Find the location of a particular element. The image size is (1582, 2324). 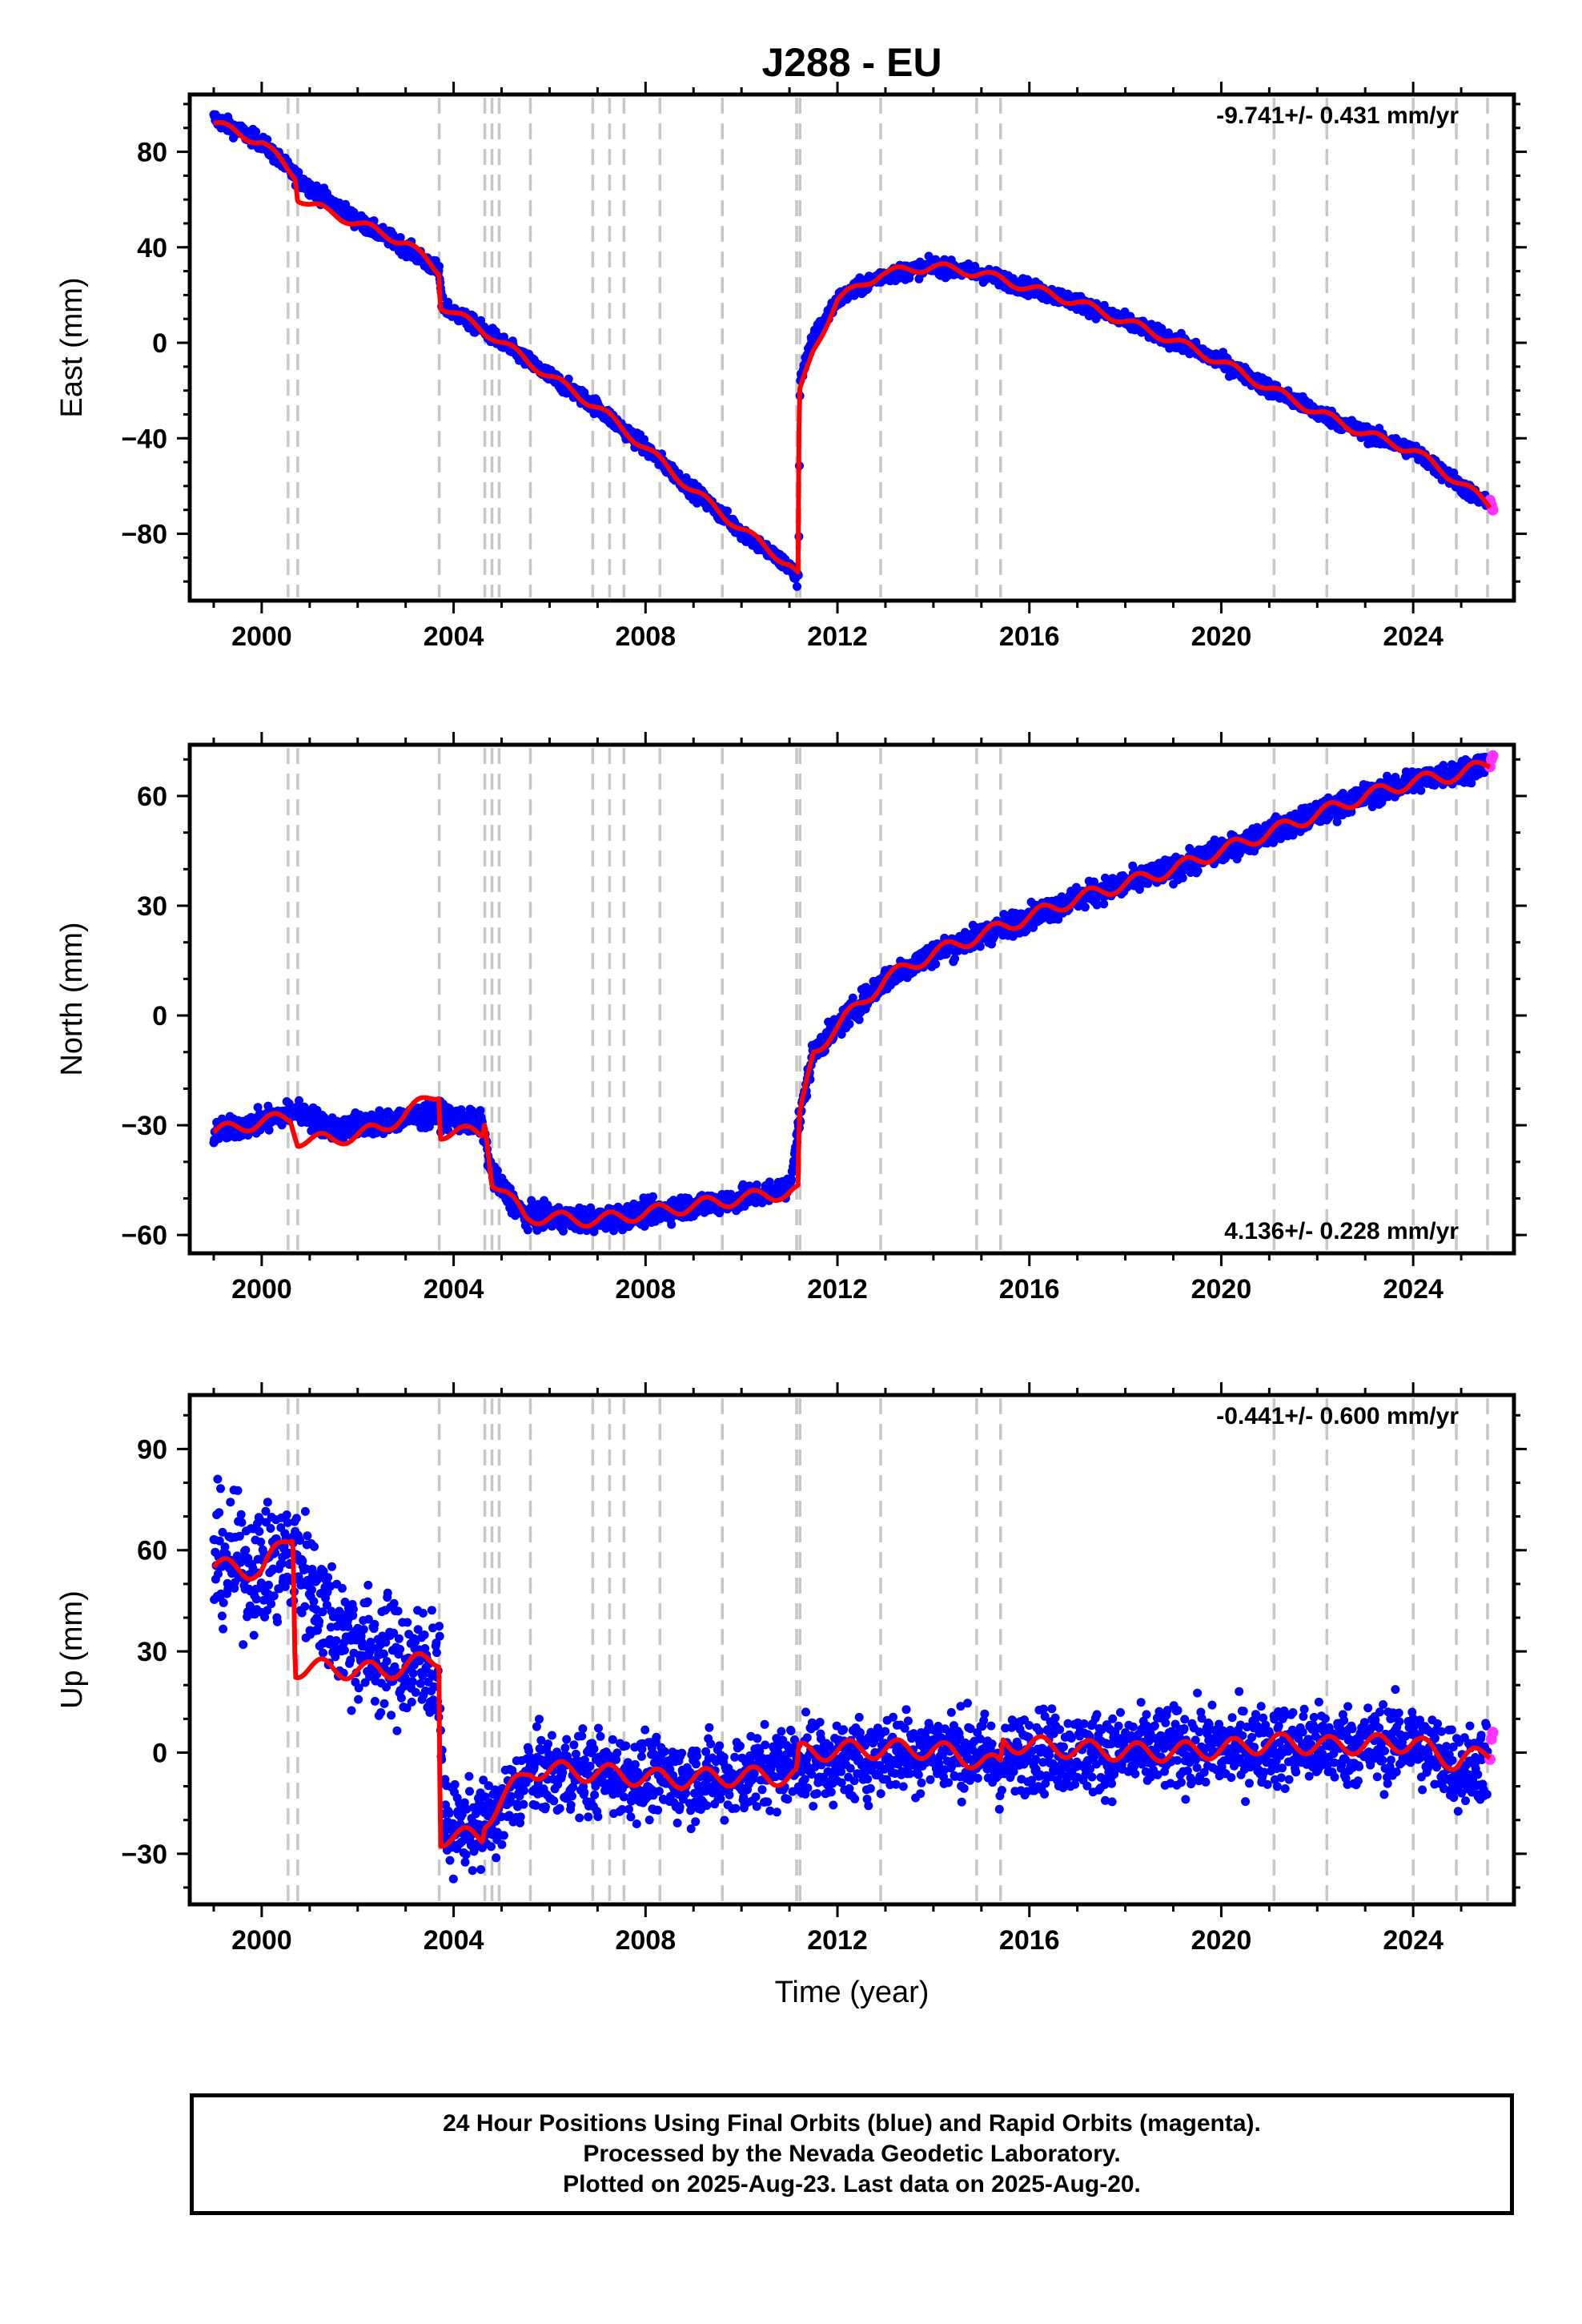

x-tick-label: 2008 is located at coordinates (645, 636).